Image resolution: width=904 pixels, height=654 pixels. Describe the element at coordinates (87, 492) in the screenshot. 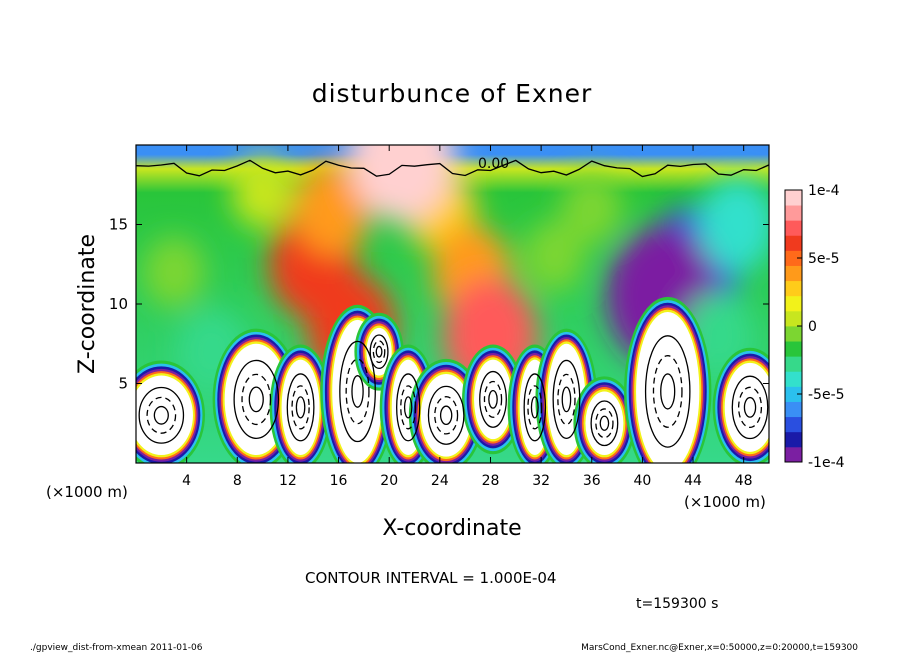

I see `x-unit-left: (×1000 m)` at that location.